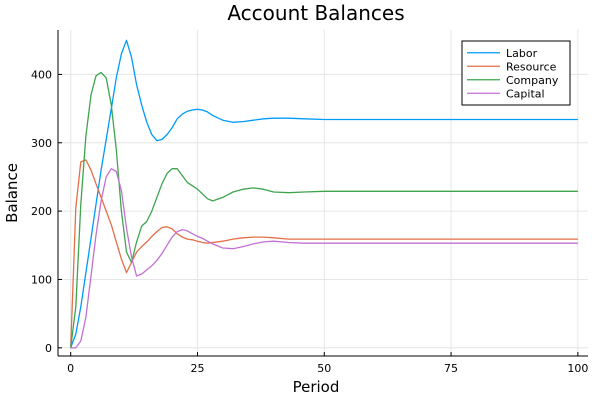 This screenshot has width=600, height=400. I want to click on x-axis-label: Period, so click(316, 387).